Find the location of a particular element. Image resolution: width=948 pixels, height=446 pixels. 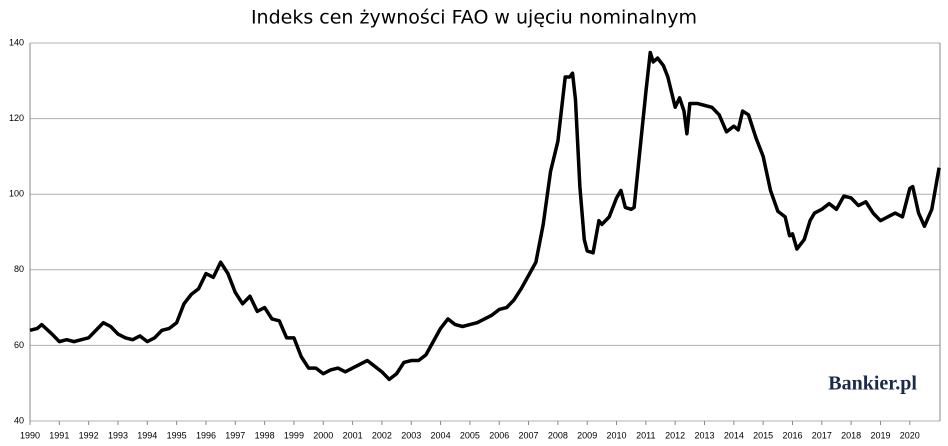

x-tick-label: 1995 is located at coordinates (177, 435).